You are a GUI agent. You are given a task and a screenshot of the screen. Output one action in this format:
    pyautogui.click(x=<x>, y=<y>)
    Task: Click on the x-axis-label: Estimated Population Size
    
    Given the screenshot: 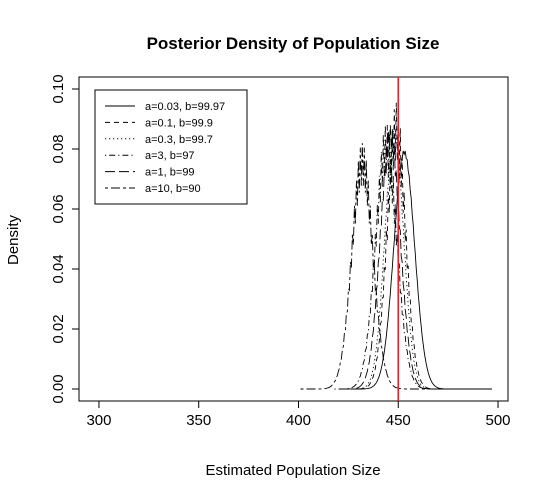 What is the action you would take?
    pyautogui.click(x=292, y=470)
    